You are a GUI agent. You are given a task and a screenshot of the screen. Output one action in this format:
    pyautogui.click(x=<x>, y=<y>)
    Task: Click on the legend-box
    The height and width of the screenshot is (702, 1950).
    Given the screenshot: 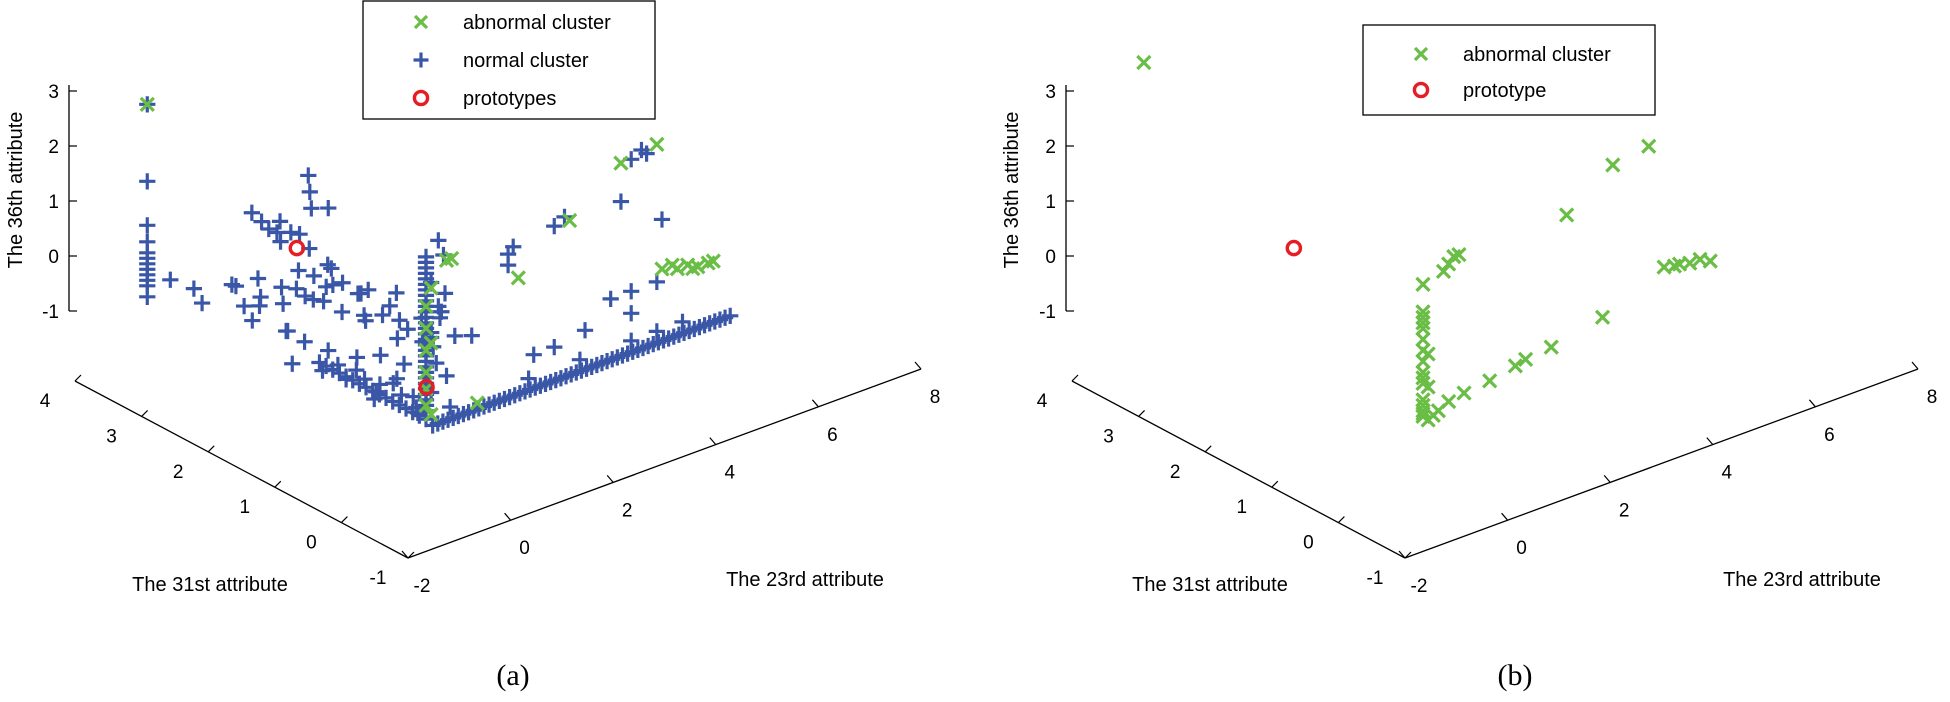 What is the action you would take?
    pyautogui.click(x=1509, y=70)
    